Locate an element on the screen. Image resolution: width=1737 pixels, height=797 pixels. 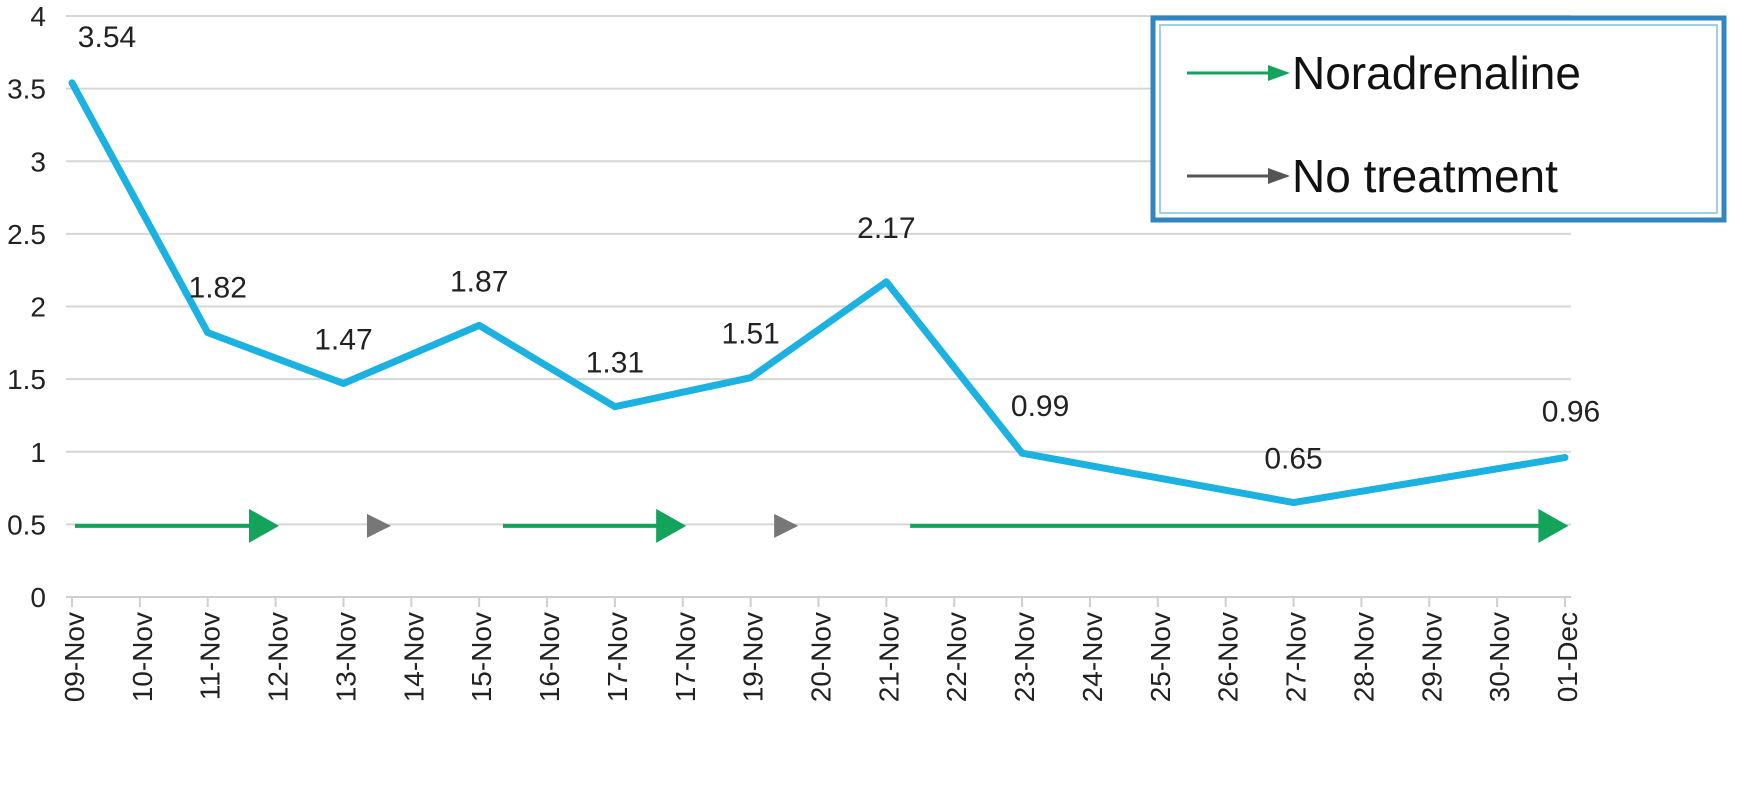
legend-frame is located at coordinates (1438, 119).